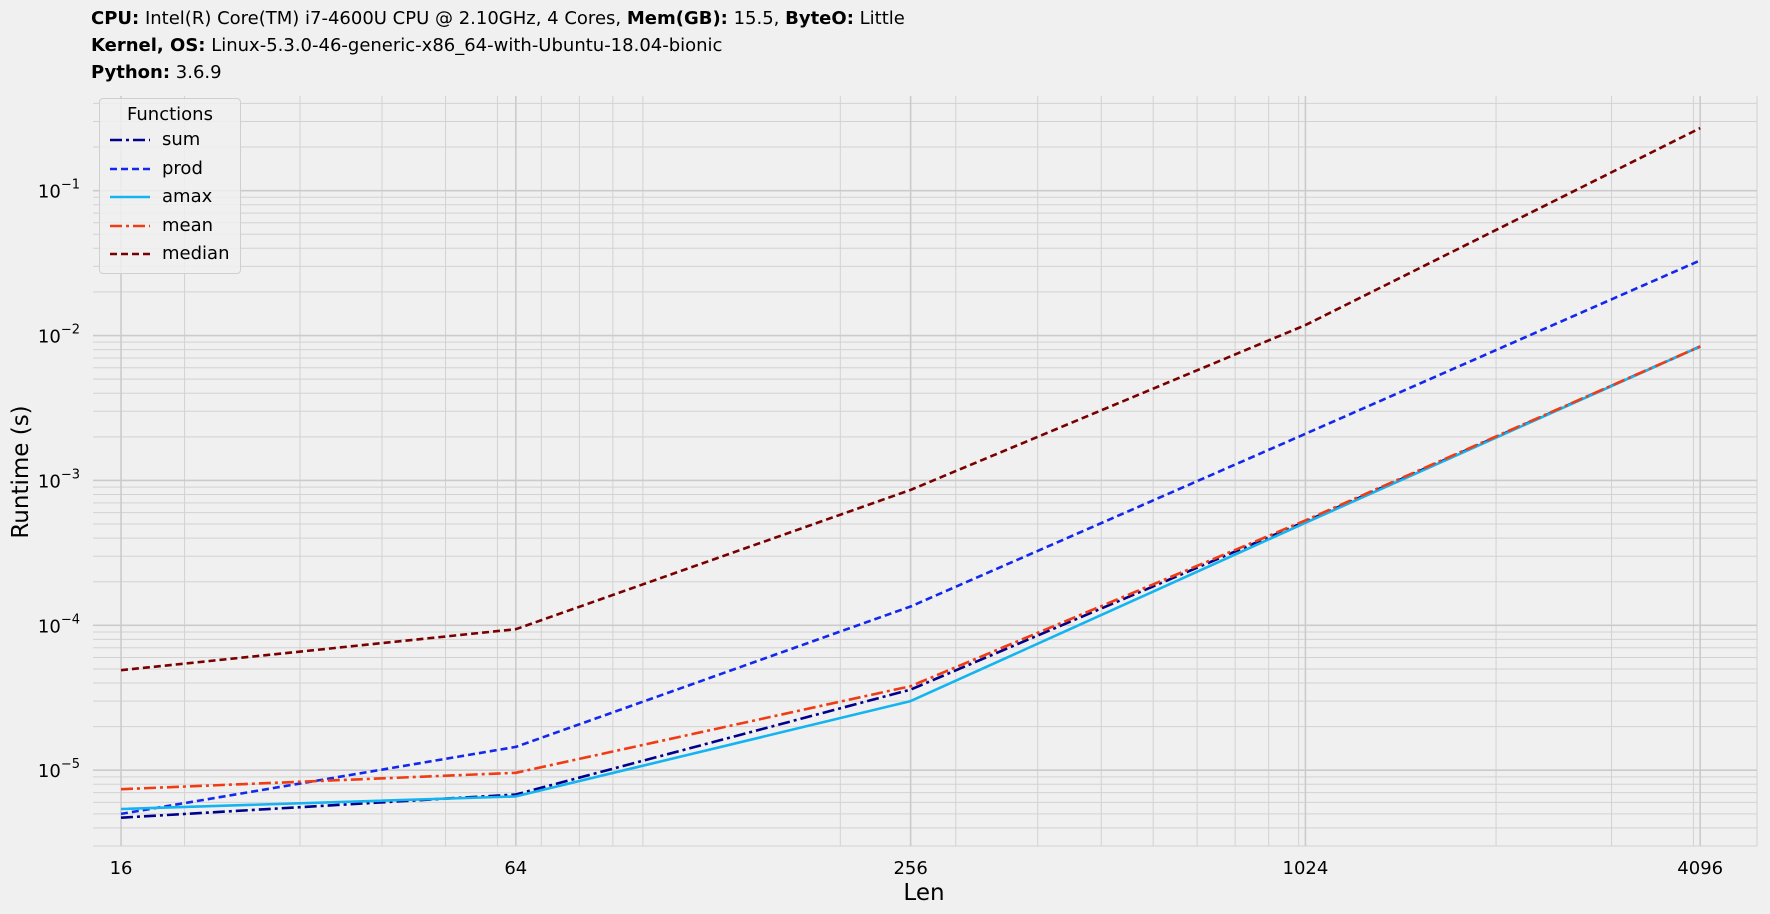  What do you see at coordinates (59, 190) in the screenshot?
I see `y-tick-label: 10⁻¹` at bounding box center [59, 190].